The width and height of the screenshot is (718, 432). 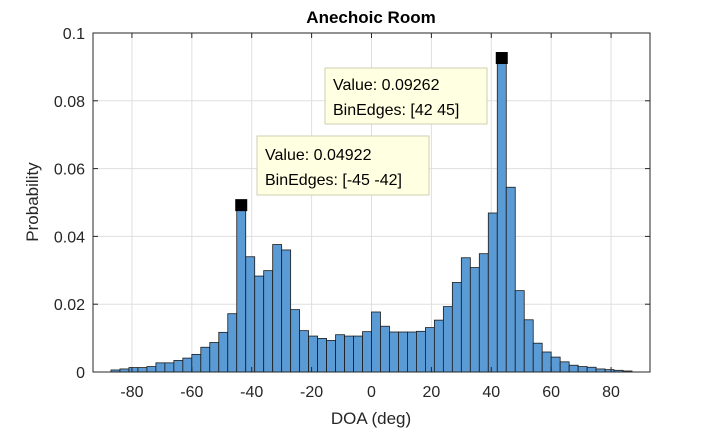 What do you see at coordinates (80, 373) in the screenshot?
I see `y-tick-label: 0` at bounding box center [80, 373].